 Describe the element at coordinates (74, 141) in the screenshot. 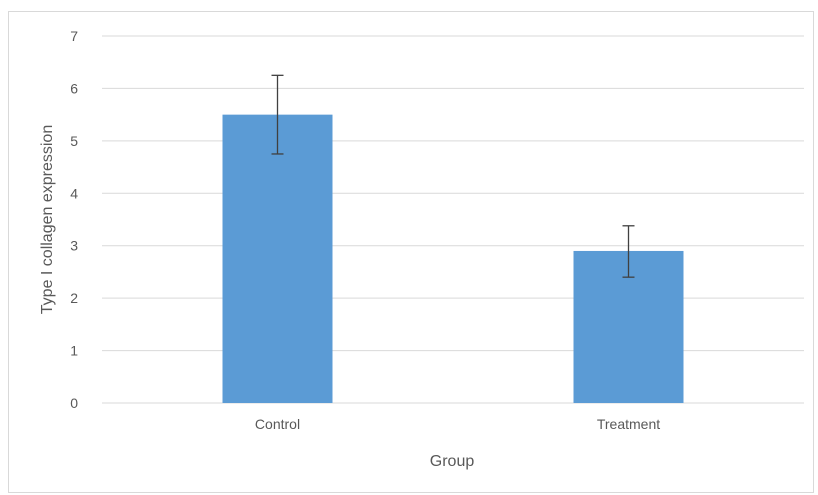

I see `y-tick-label: 5` at that location.